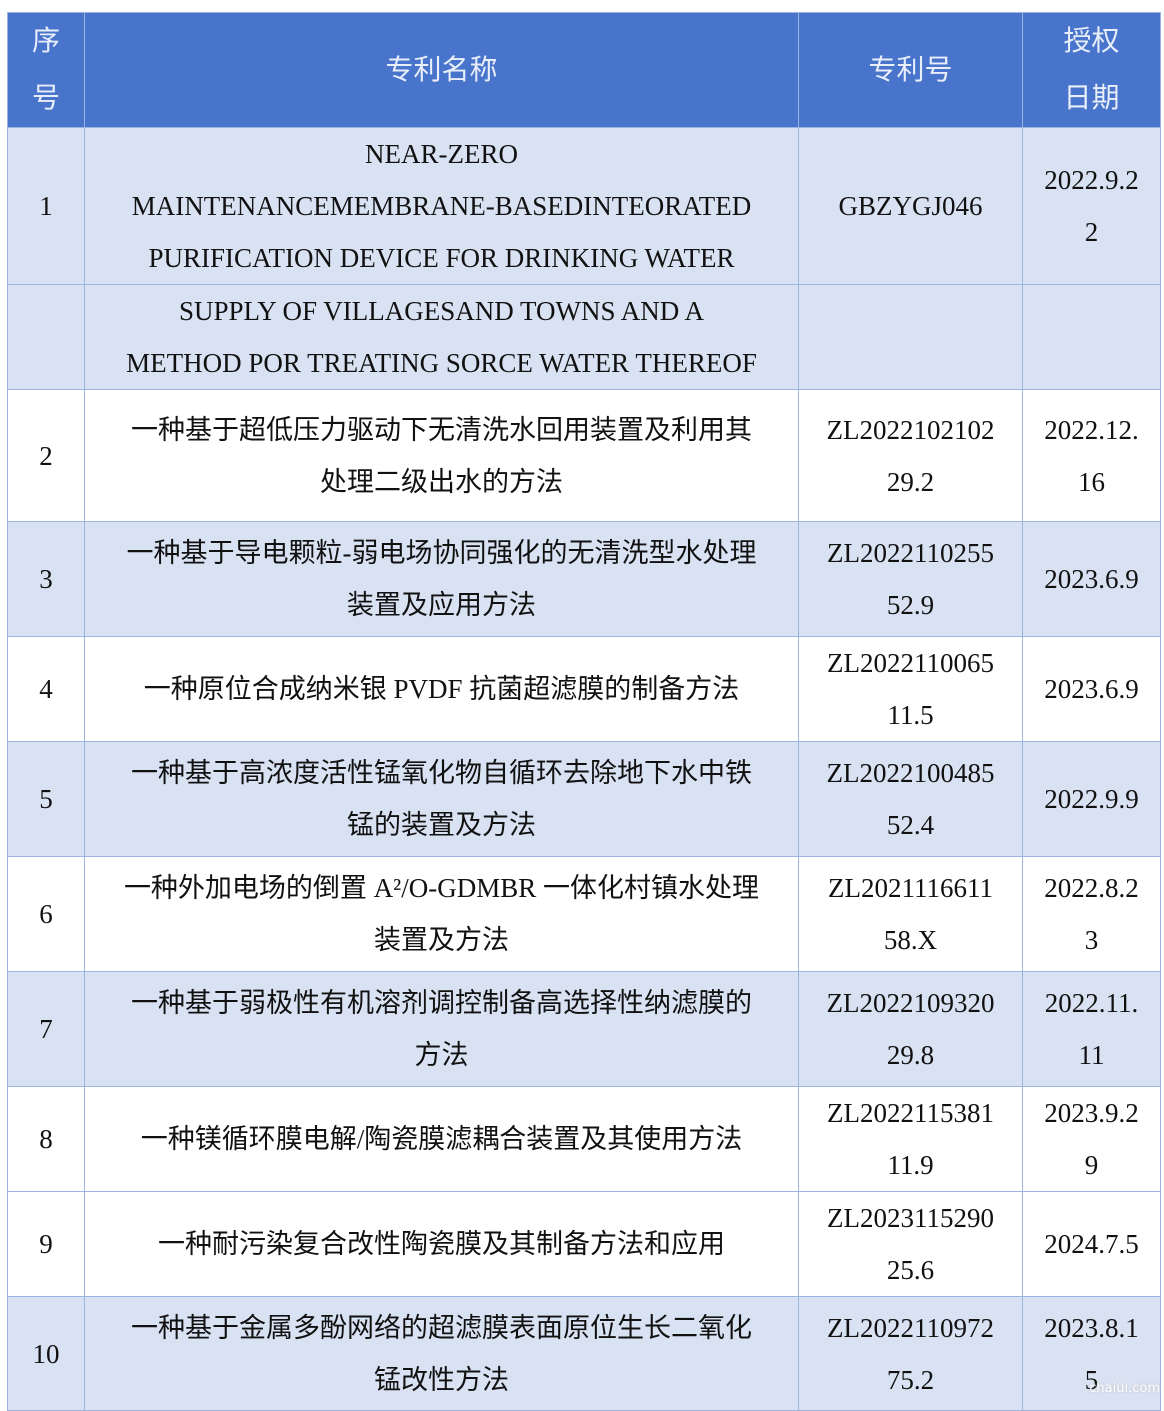 The width and height of the screenshot is (1164, 1411). I want to click on header-text: 序, so click(45, 41).